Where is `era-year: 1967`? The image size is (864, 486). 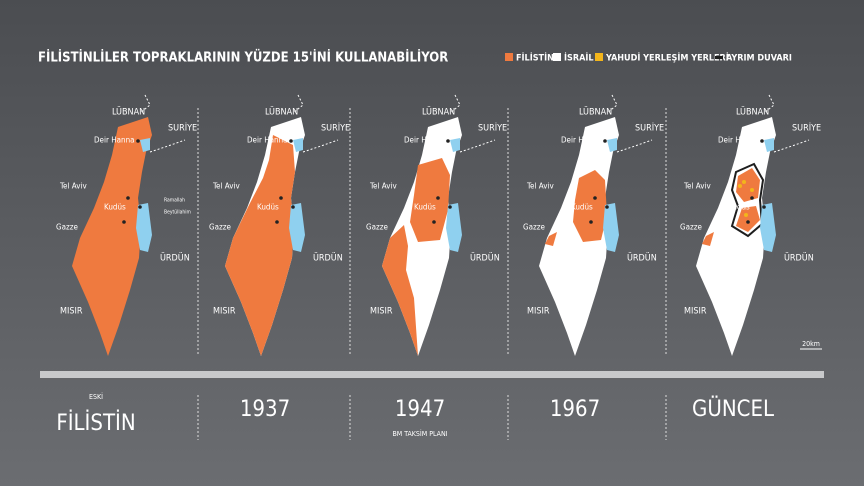 era-year: 1967 is located at coordinates (575, 409).